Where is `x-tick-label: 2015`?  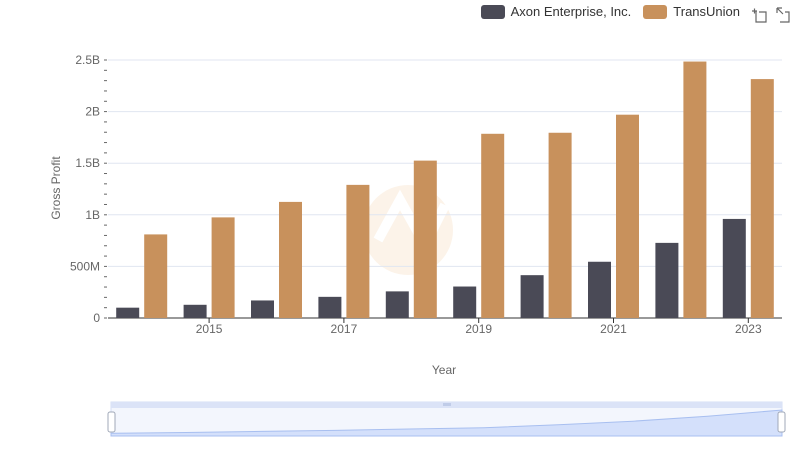 x-tick-label: 2015 is located at coordinates (209, 329).